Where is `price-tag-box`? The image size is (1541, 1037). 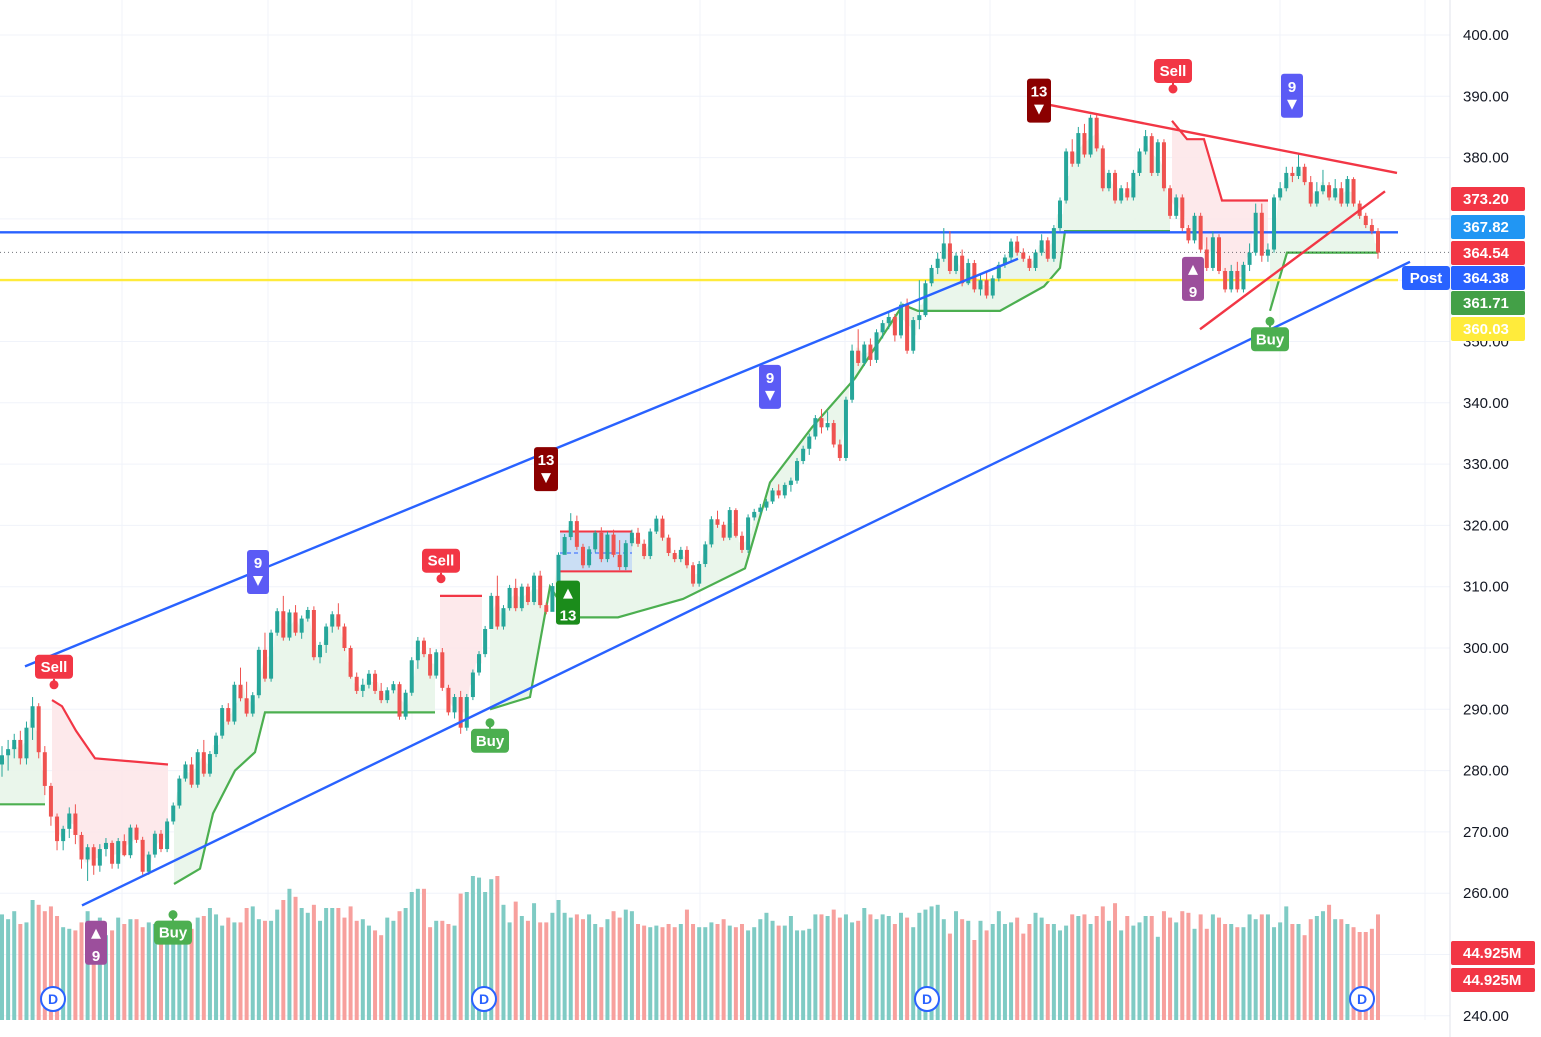
price-tag-box is located at coordinates (1488, 227).